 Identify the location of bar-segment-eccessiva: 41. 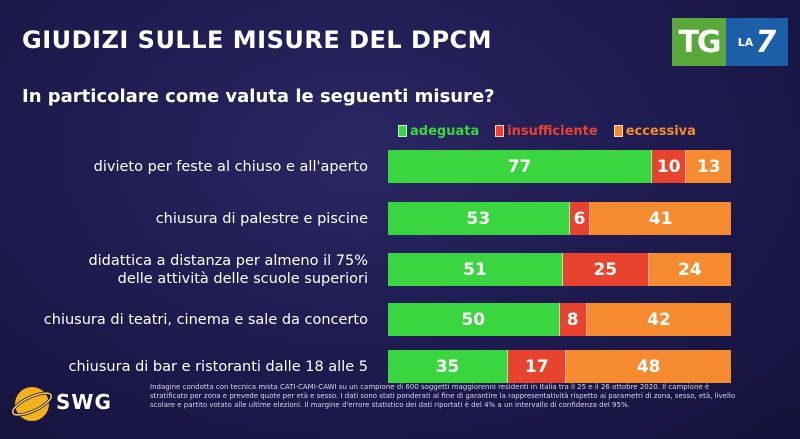
(660, 218).